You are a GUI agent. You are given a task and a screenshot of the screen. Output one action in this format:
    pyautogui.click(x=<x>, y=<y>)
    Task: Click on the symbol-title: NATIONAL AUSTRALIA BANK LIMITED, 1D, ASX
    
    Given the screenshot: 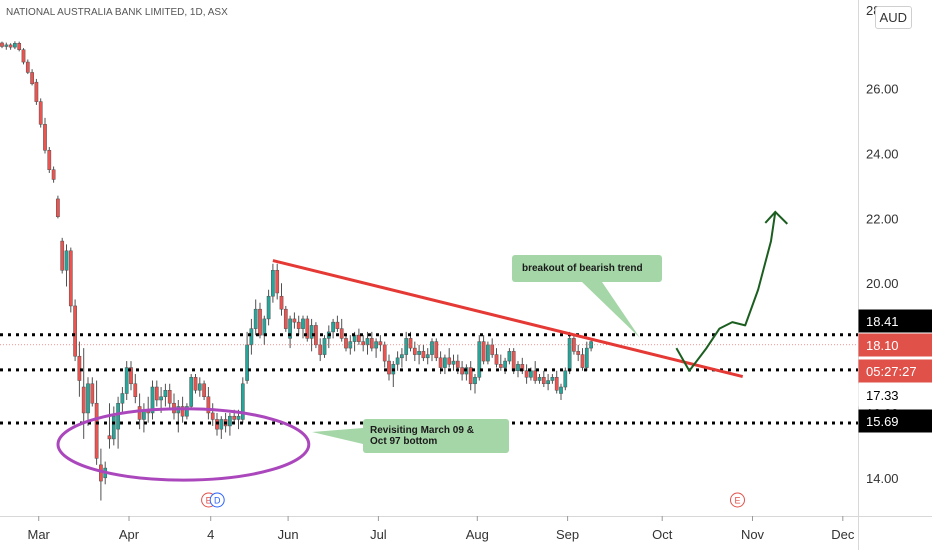 What is the action you would take?
    pyautogui.click(x=117, y=12)
    